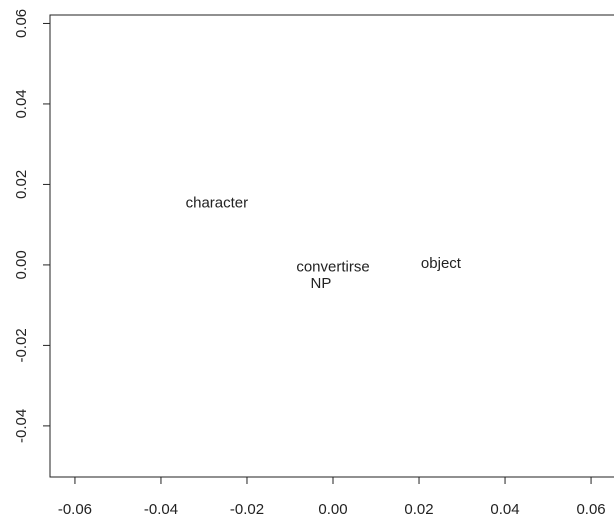 Image resolution: width=614 pixels, height=524 pixels. I want to click on y-tick-label: -0.04, so click(21, 426).